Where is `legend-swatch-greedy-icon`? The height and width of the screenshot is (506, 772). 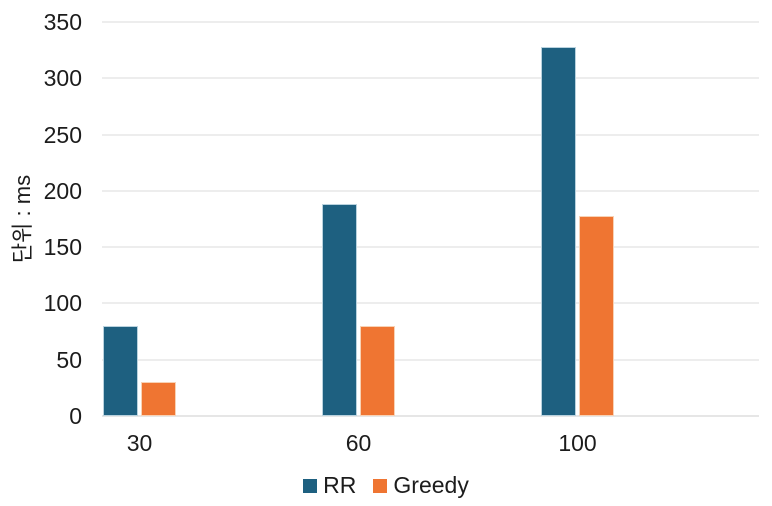
legend-swatch-greedy-icon is located at coordinates (380, 485).